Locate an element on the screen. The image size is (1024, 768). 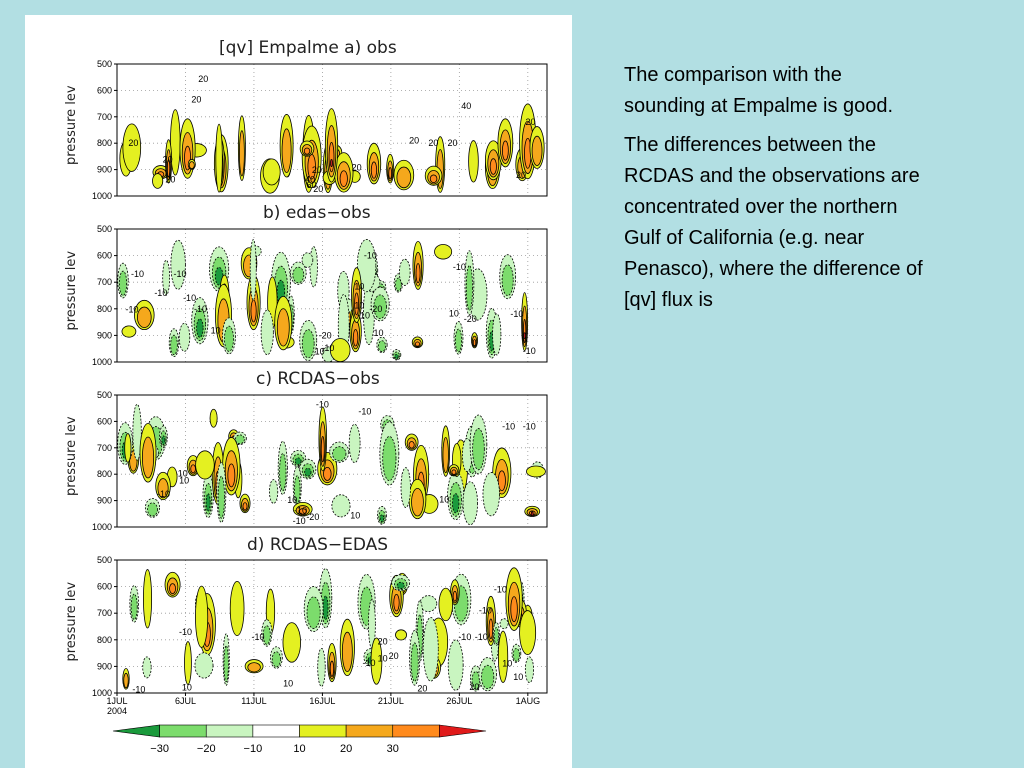
x-tick-label: 26JUL is located at coordinates (459, 701).